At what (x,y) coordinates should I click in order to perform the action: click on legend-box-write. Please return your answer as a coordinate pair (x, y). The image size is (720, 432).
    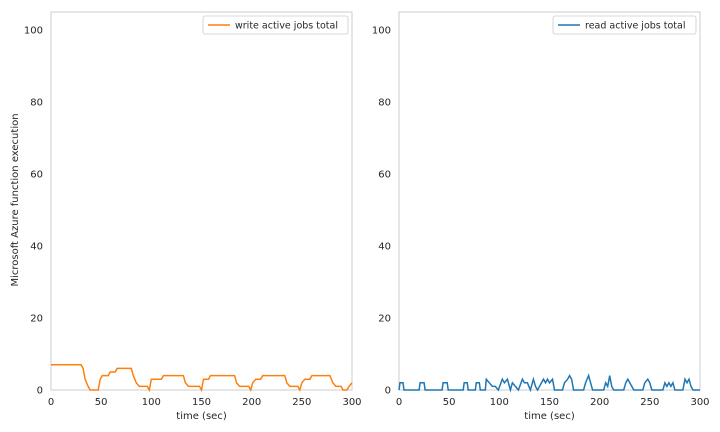
    Looking at the image, I should click on (275, 25).